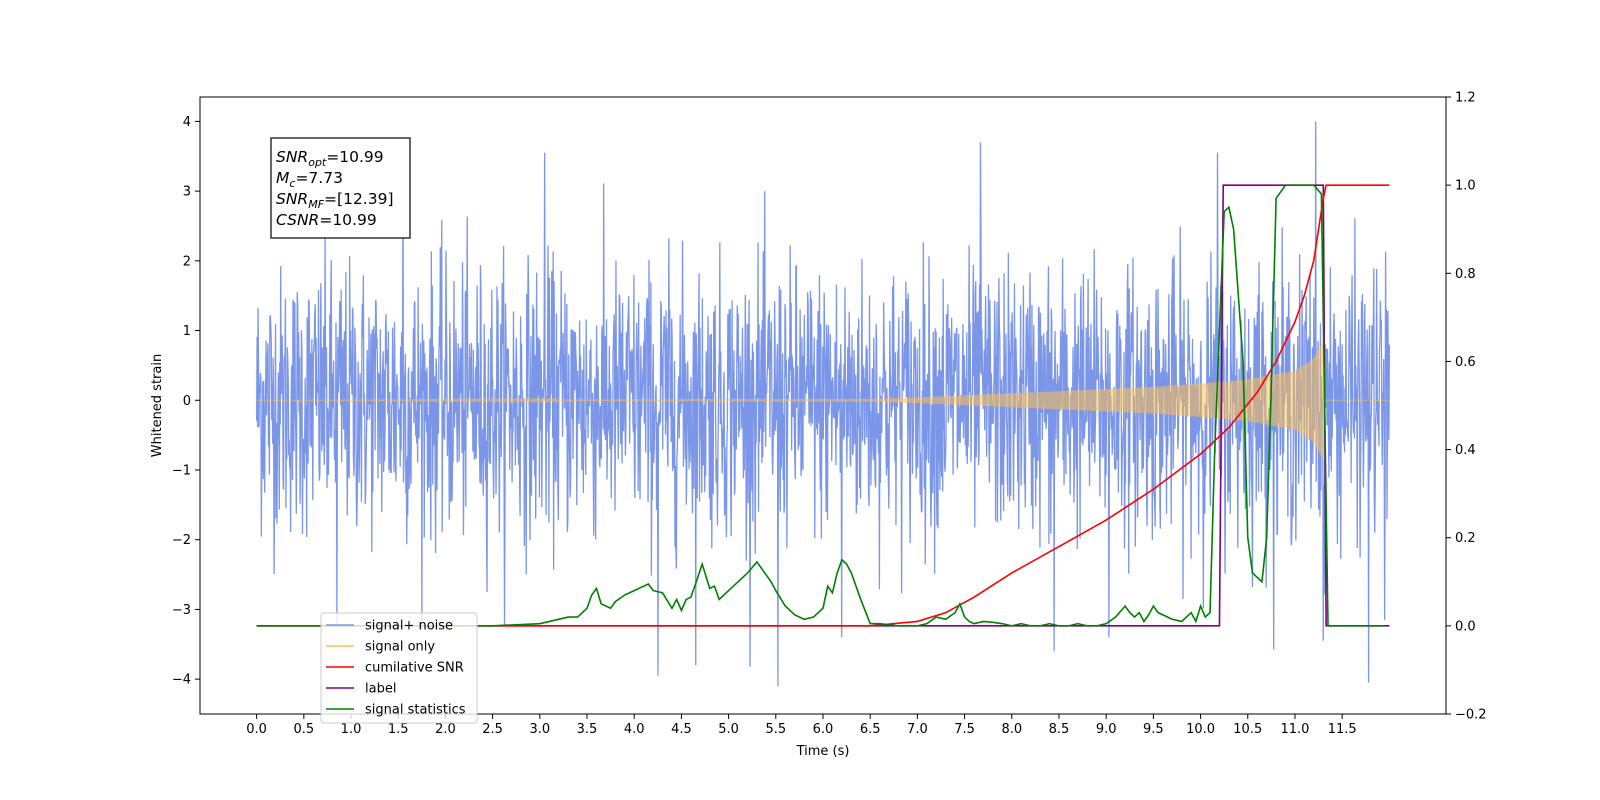  Describe the element at coordinates (187, 401) in the screenshot. I see `y-tick-label: 0` at that location.